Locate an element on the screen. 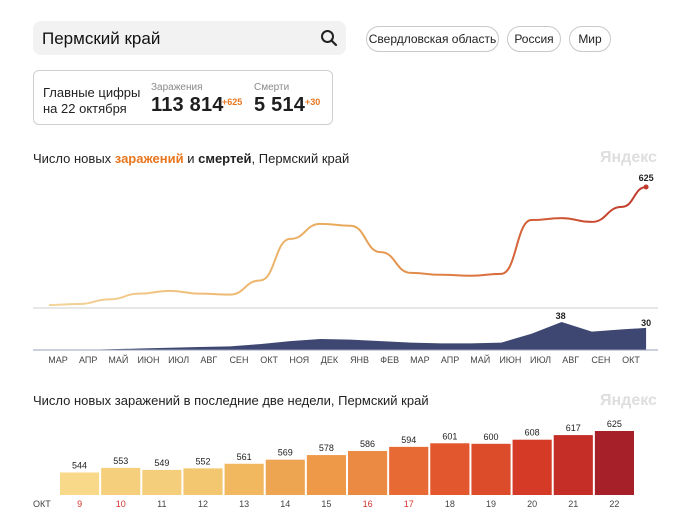 The height and width of the screenshot is (526, 676). region-button-sverdlovsk: Свердловская область is located at coordinates (432, 39).